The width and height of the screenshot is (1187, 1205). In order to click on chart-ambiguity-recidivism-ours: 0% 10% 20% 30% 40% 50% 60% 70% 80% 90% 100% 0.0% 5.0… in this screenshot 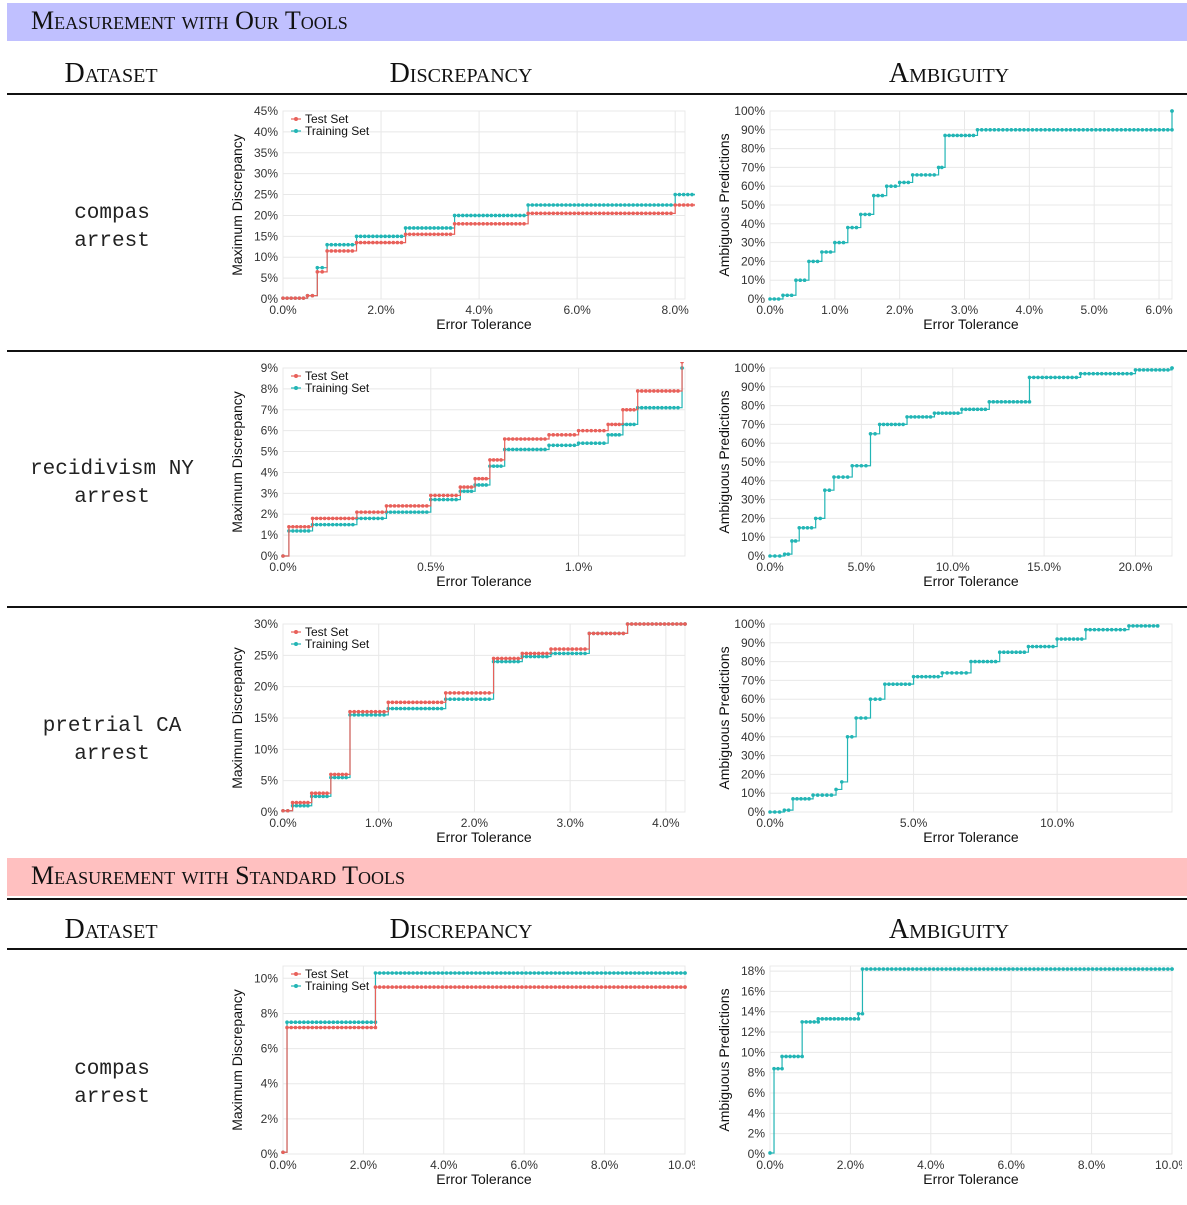, I will do `click(945, 475)`.